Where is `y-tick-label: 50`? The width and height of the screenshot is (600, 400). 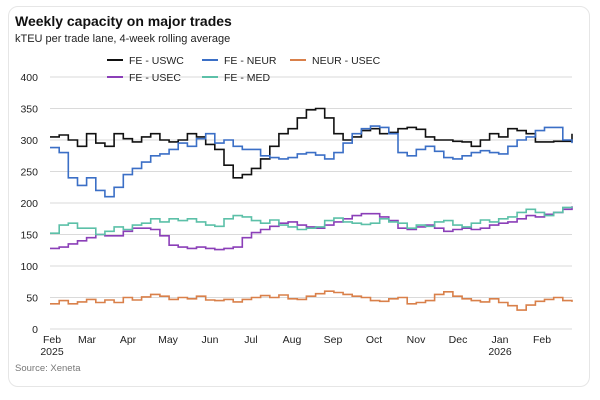 y-tick-label: 50 is located at coordinates (32, 299).